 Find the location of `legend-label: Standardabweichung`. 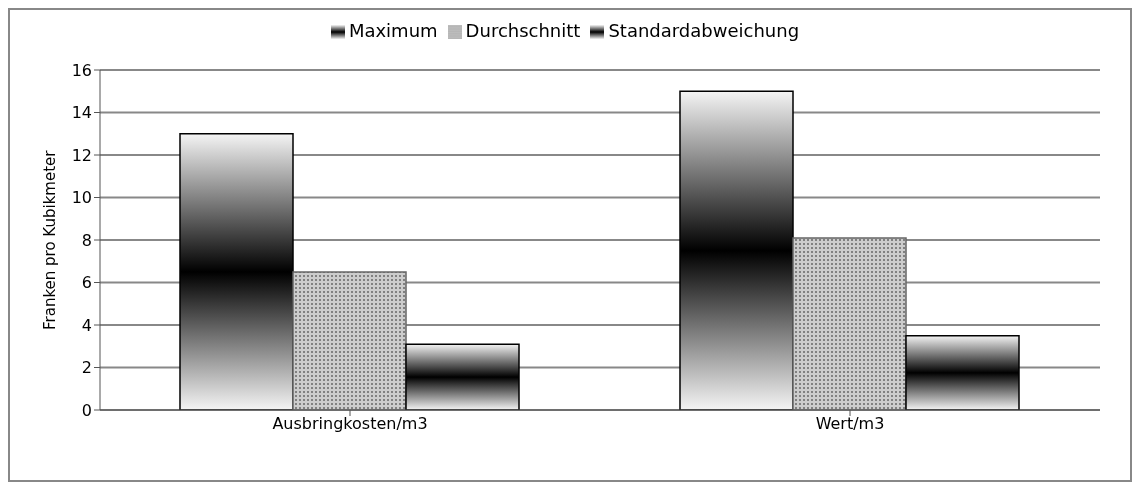

legend-label: Standardabweichung is located at coordinates (704, 30).